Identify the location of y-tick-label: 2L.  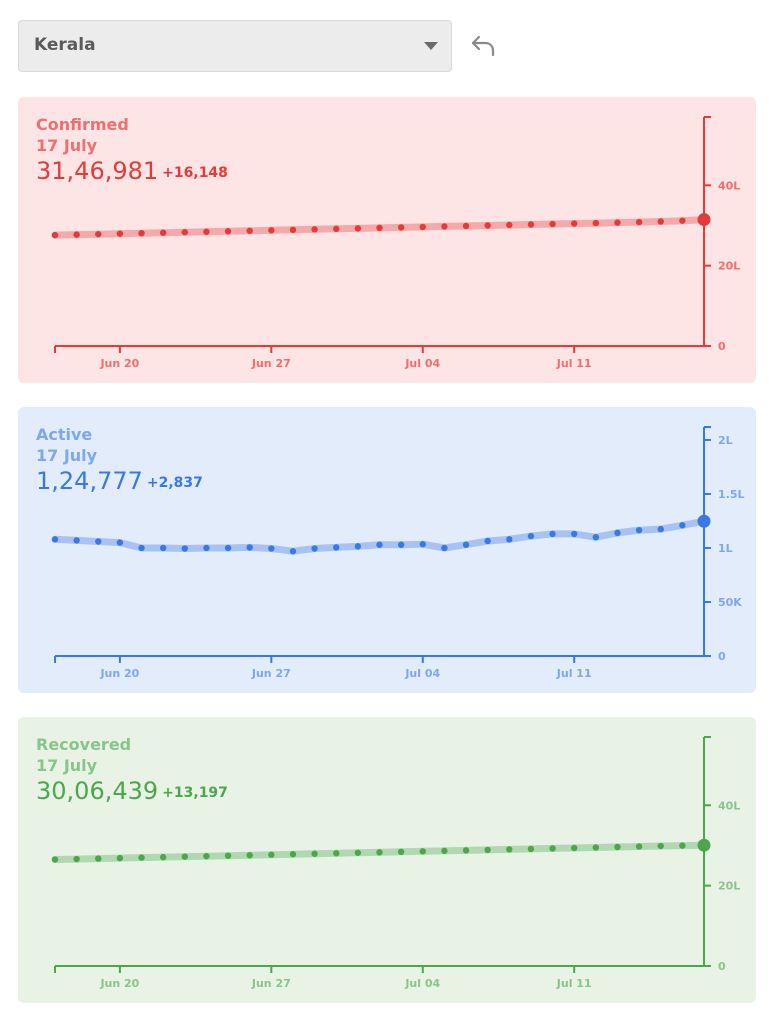
(725, 440).